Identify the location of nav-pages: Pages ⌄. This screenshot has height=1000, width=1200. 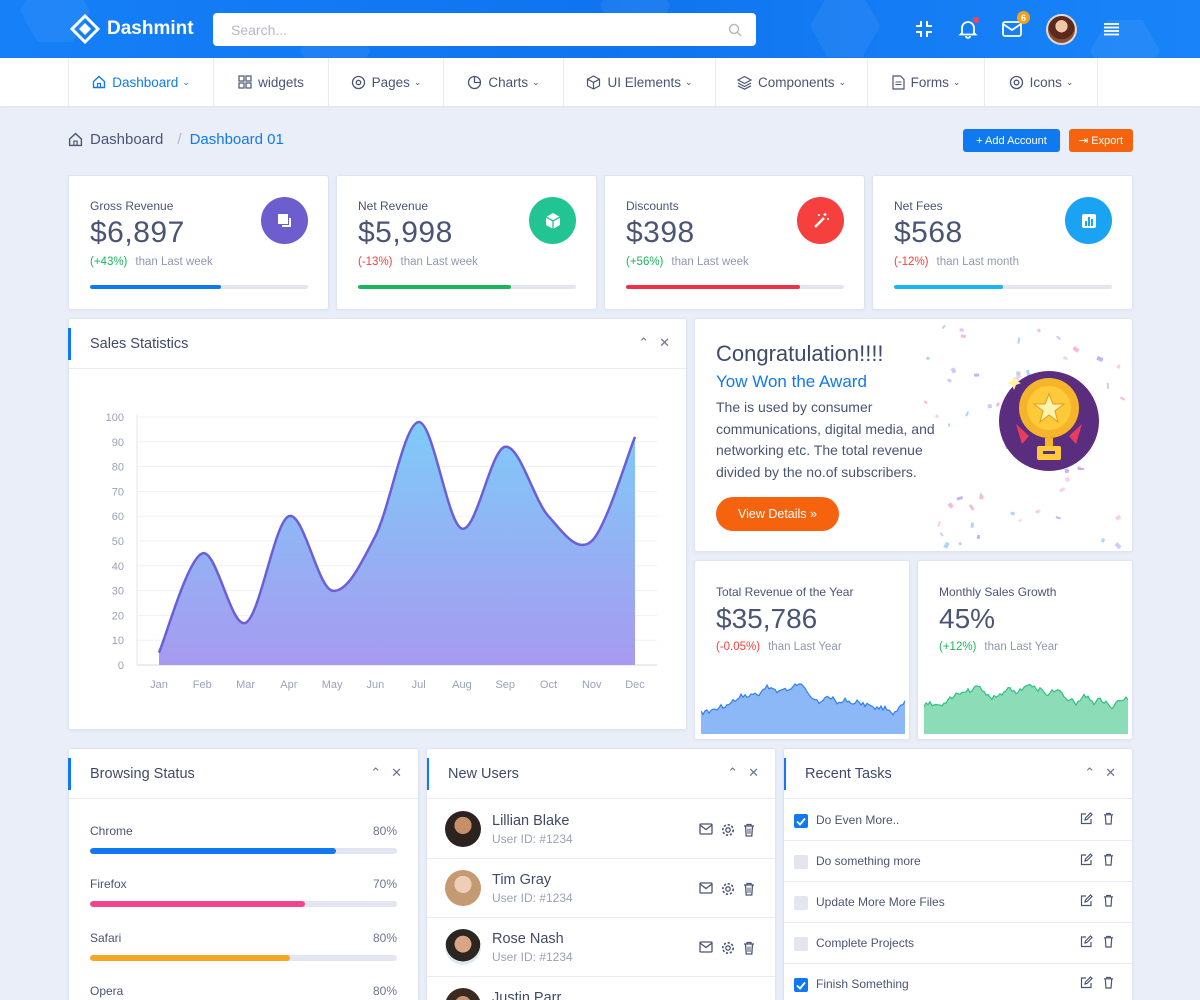
(386, 82).